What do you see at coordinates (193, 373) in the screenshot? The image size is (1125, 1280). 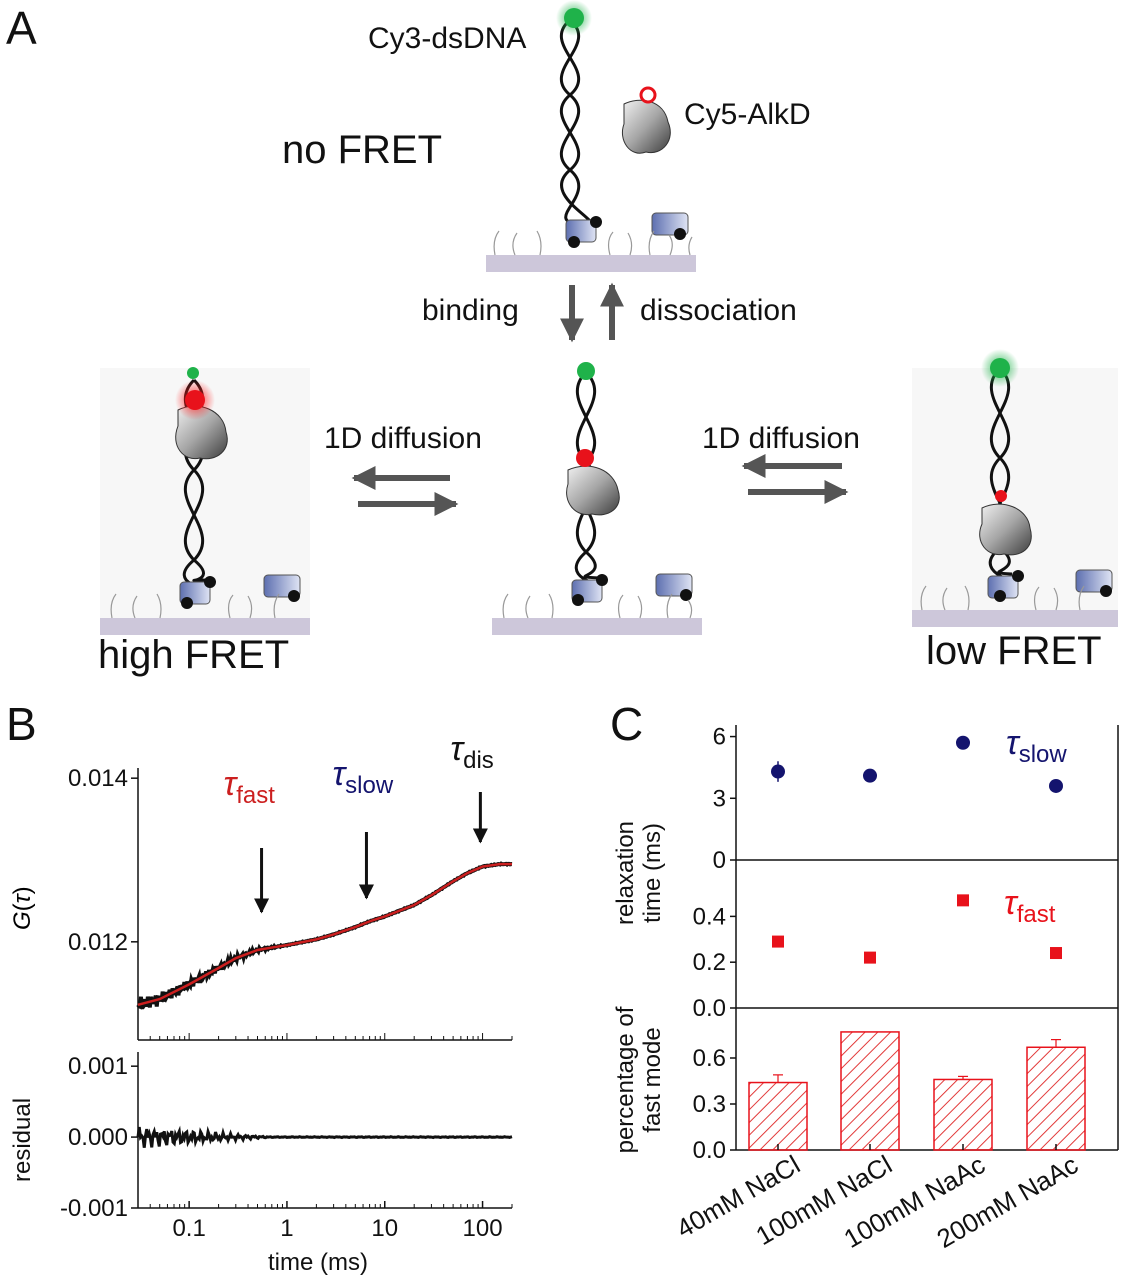 I see `cy3-dye-left` at bounding box center [193, 373].